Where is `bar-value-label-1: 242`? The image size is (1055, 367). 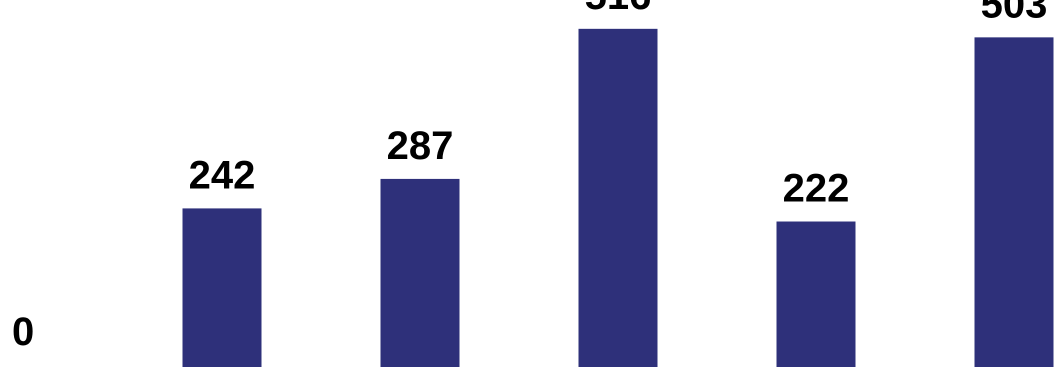 bar-value-label-1: 242 is located at coordinates (222, 175).